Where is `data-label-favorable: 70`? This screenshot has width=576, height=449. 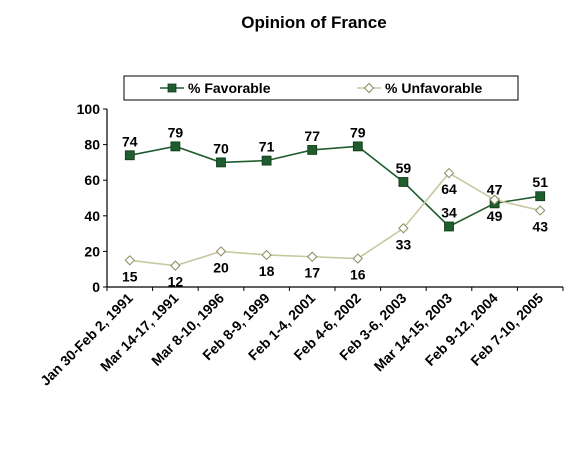
data-label-favorable: 70 is located at coordinates (221, 148).